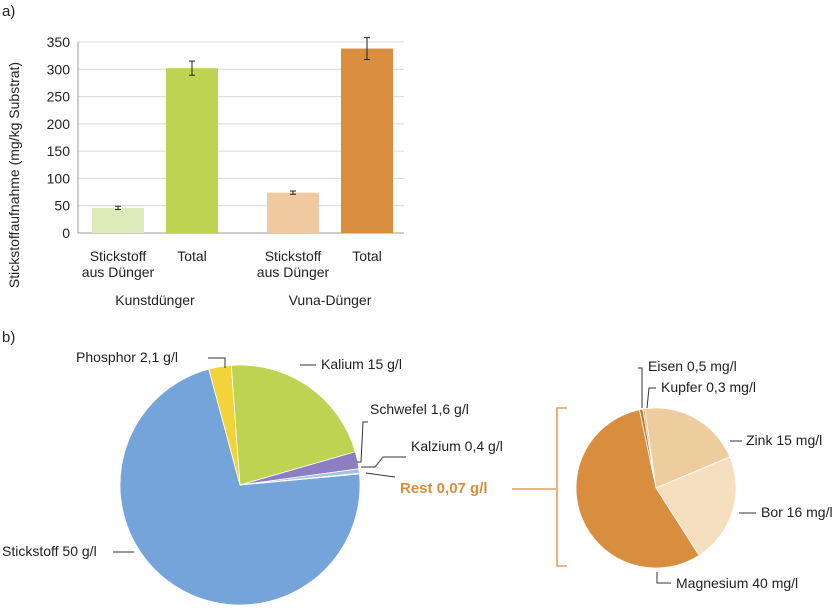 The height and width of the screenshot is (608, 840). Describe the element at coordinates (62, 206) in the screenshot. I see `y-tick-label: 50` at that location.